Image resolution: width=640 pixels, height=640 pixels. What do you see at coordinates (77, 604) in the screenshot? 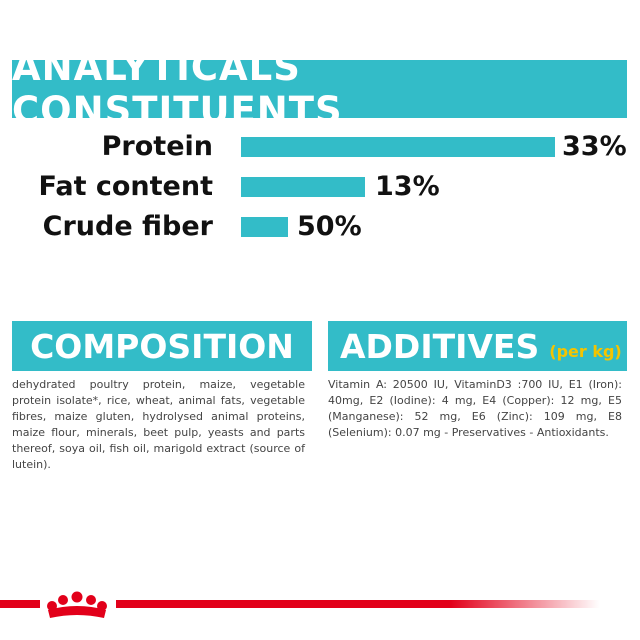
I see `crown` at bounding box center [77, 604].